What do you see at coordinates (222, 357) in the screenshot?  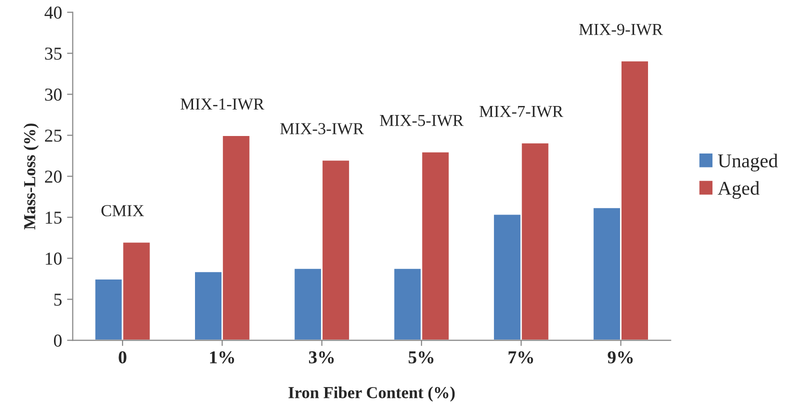 I see `x-tick-label: 1%` at bounding box center [222, 357].